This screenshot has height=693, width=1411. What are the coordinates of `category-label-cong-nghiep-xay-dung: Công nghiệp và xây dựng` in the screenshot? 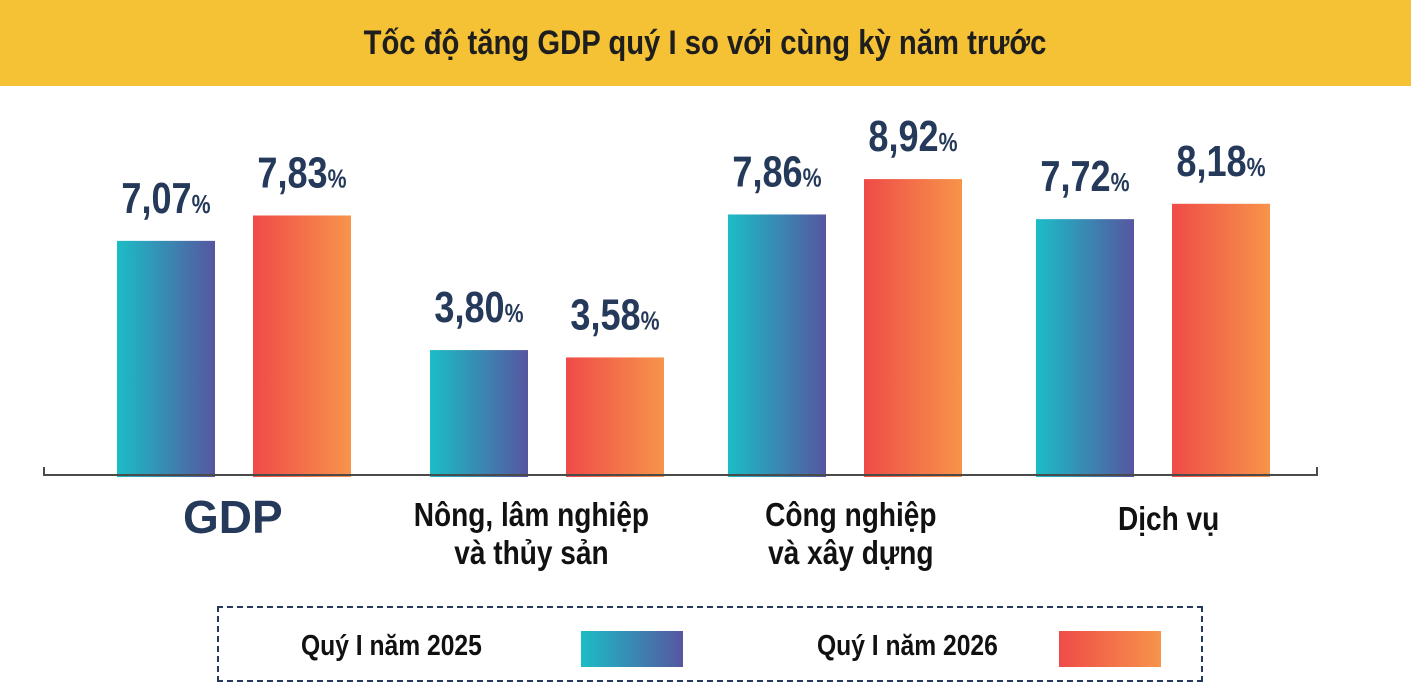 It's located at (850, 534).